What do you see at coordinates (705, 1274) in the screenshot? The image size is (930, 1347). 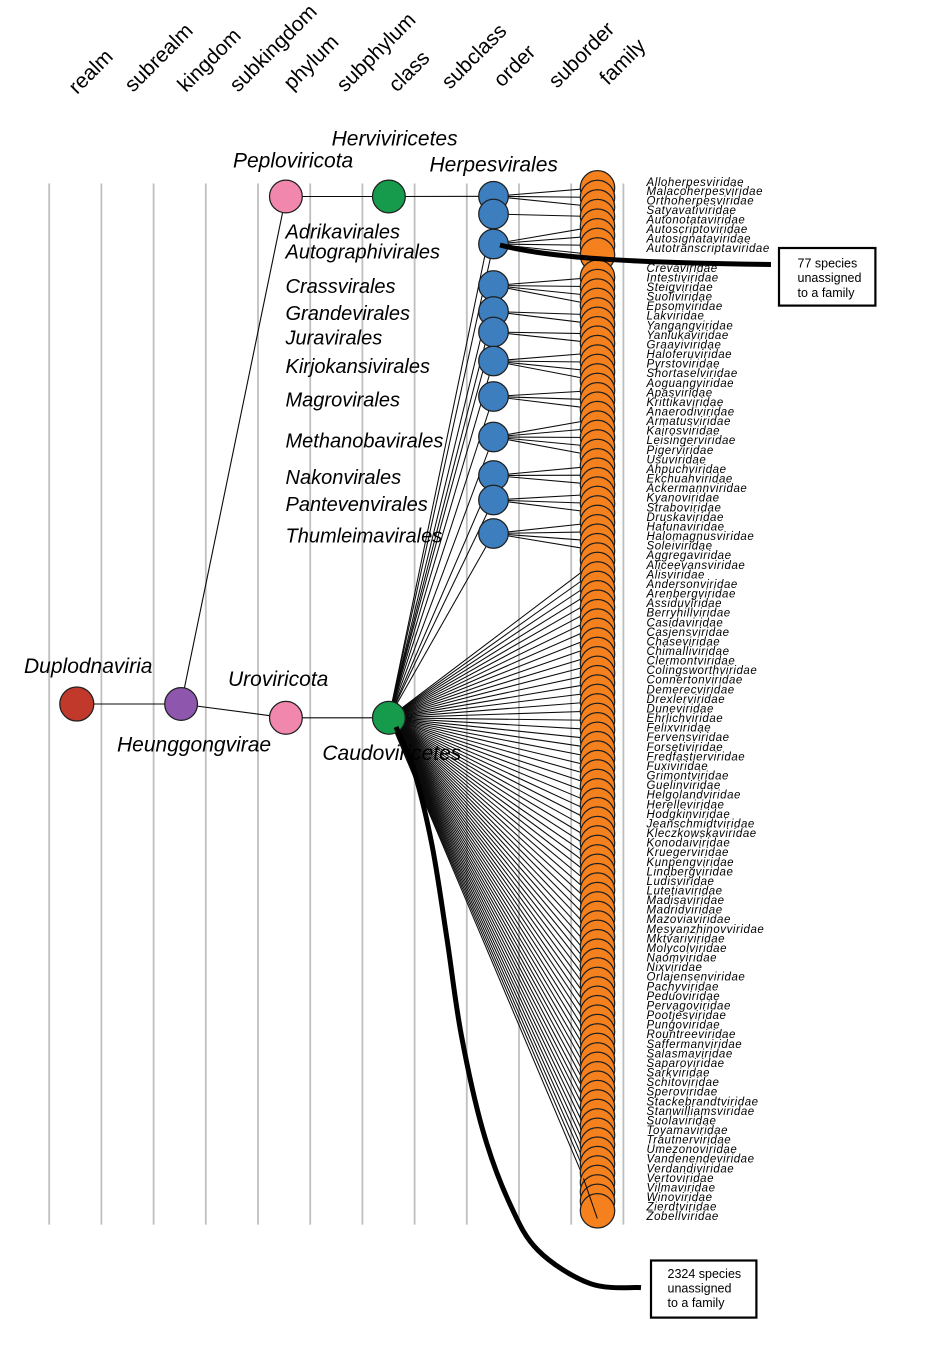 I see `svg-text: 2324 species` at bounding box center [705, 1274].